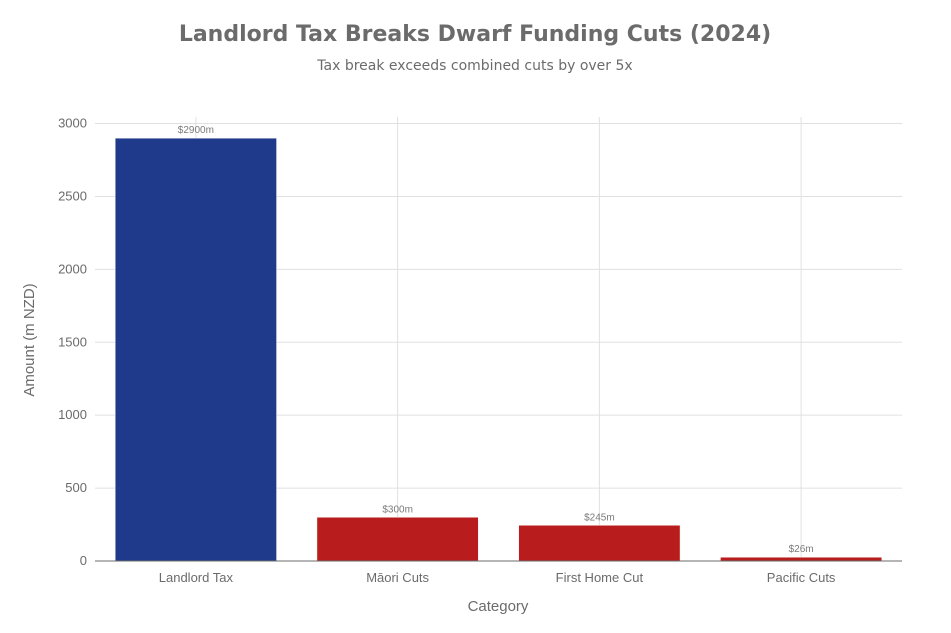  What do you see at coordinates (196, 130) in the screenshot?
I see `data-label: $2900m` at bounding box center [196, 130].